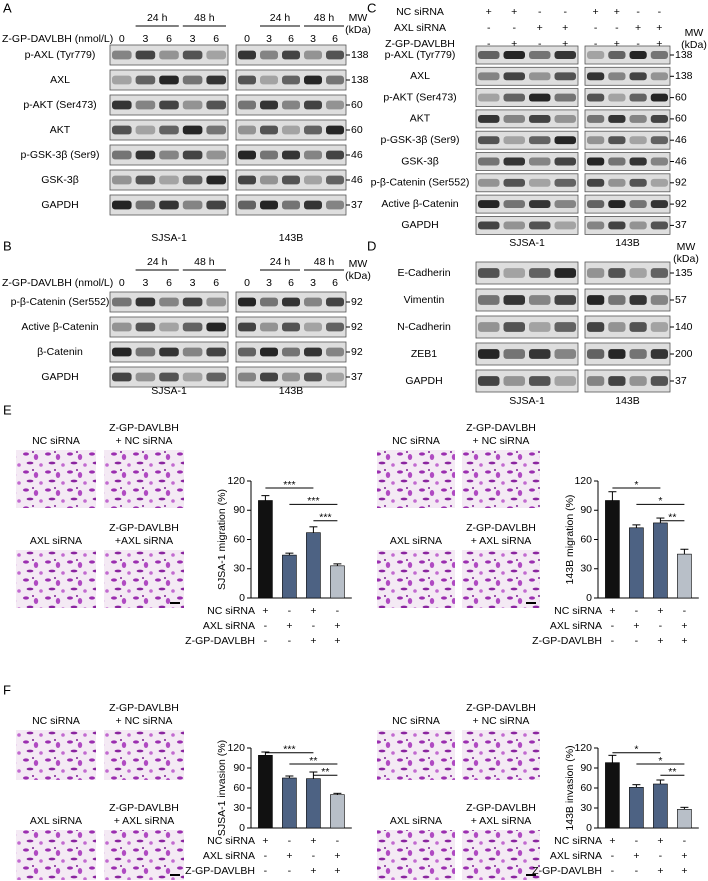 The image size is (708, 881). What do you see at coordinates (57, 283) in the screenshot?
I see `treatment: Z-GP-DAVLBH (nmol/L)` at bounding box center [57, 283].